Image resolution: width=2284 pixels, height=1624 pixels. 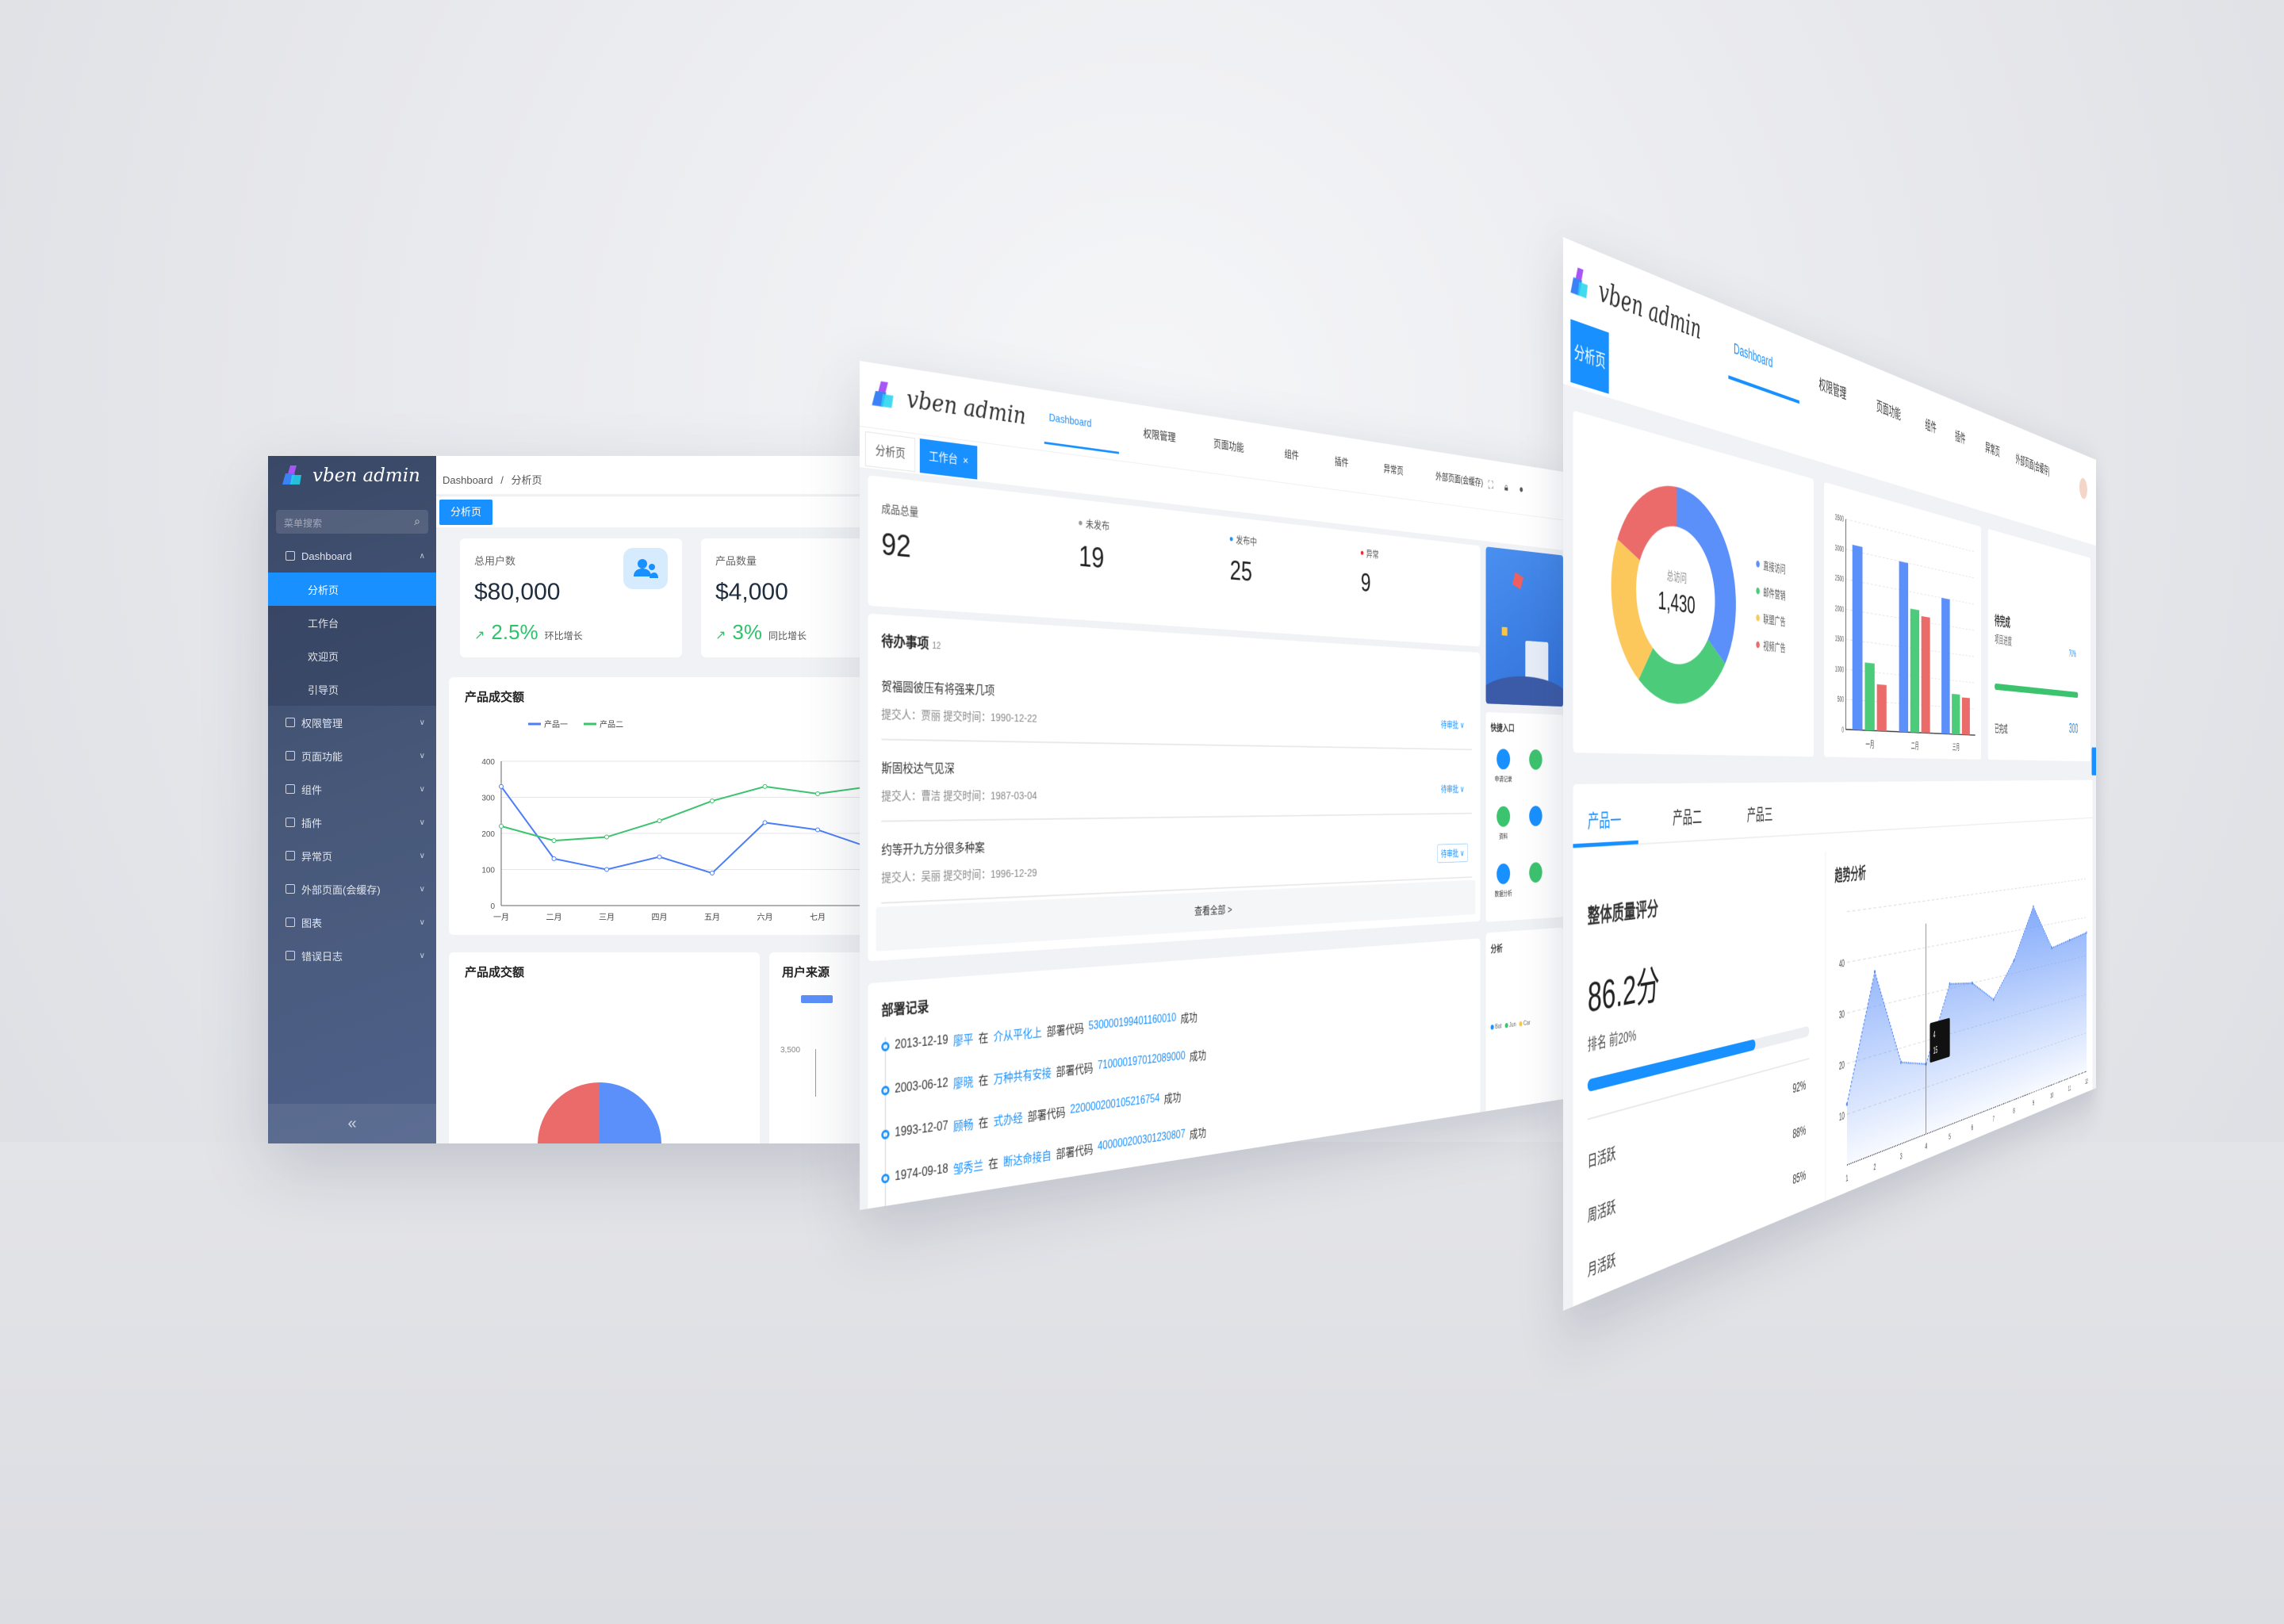 What do you see at coordinates (948, 459) in the screenshot?
I see `tab-workbench: 工作台 ×` at bounding box center [948, 459].